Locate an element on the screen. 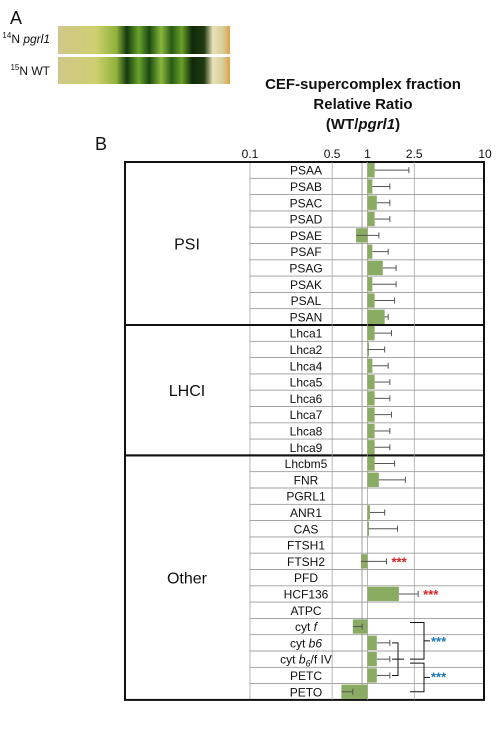  row-label: Lhca5 is located at coordinates (306, 383).